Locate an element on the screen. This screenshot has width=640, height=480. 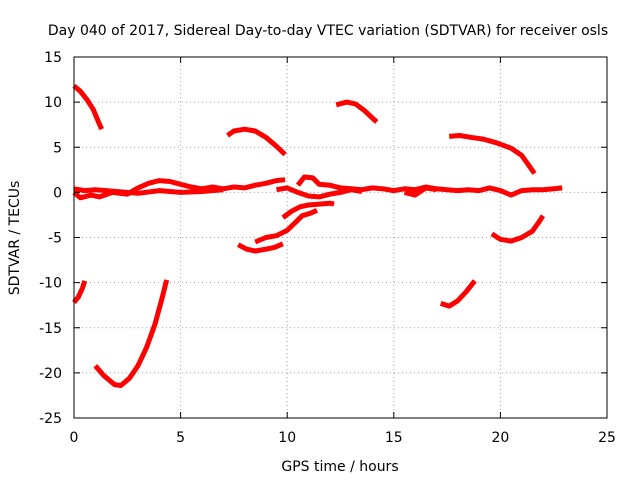
x-tick-label: 15 is located at coordinates (394, 438).